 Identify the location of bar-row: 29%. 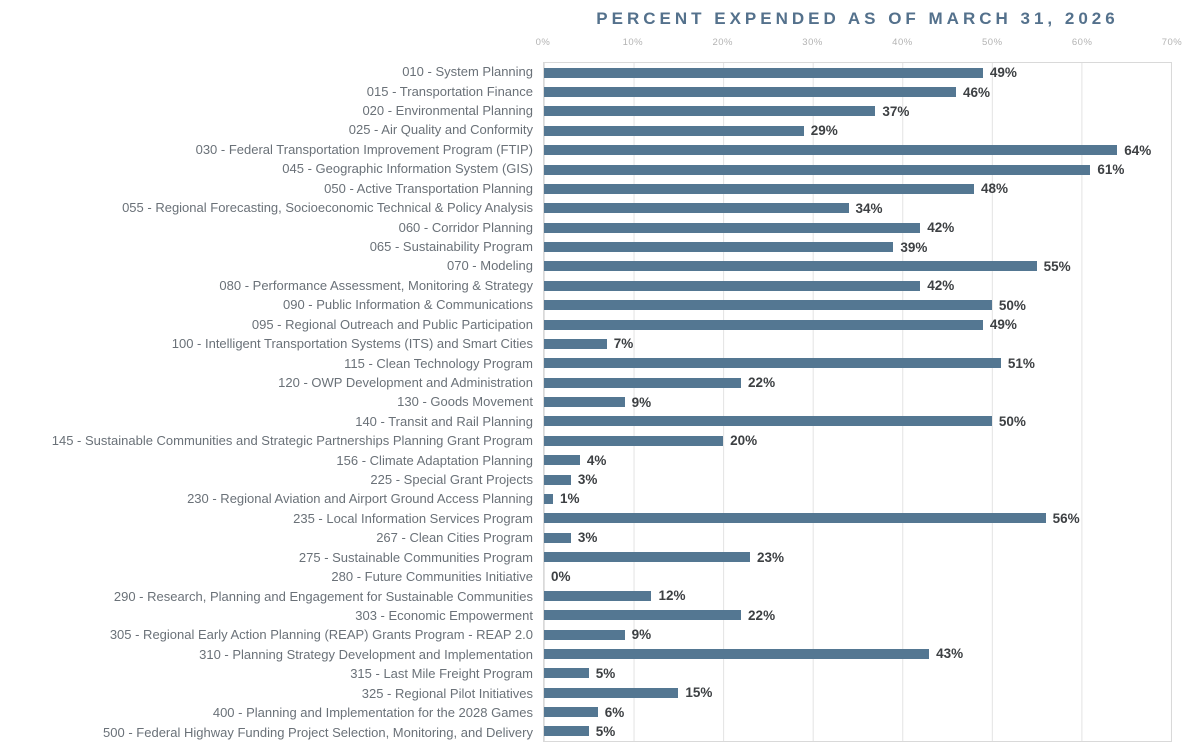
(857, 130).